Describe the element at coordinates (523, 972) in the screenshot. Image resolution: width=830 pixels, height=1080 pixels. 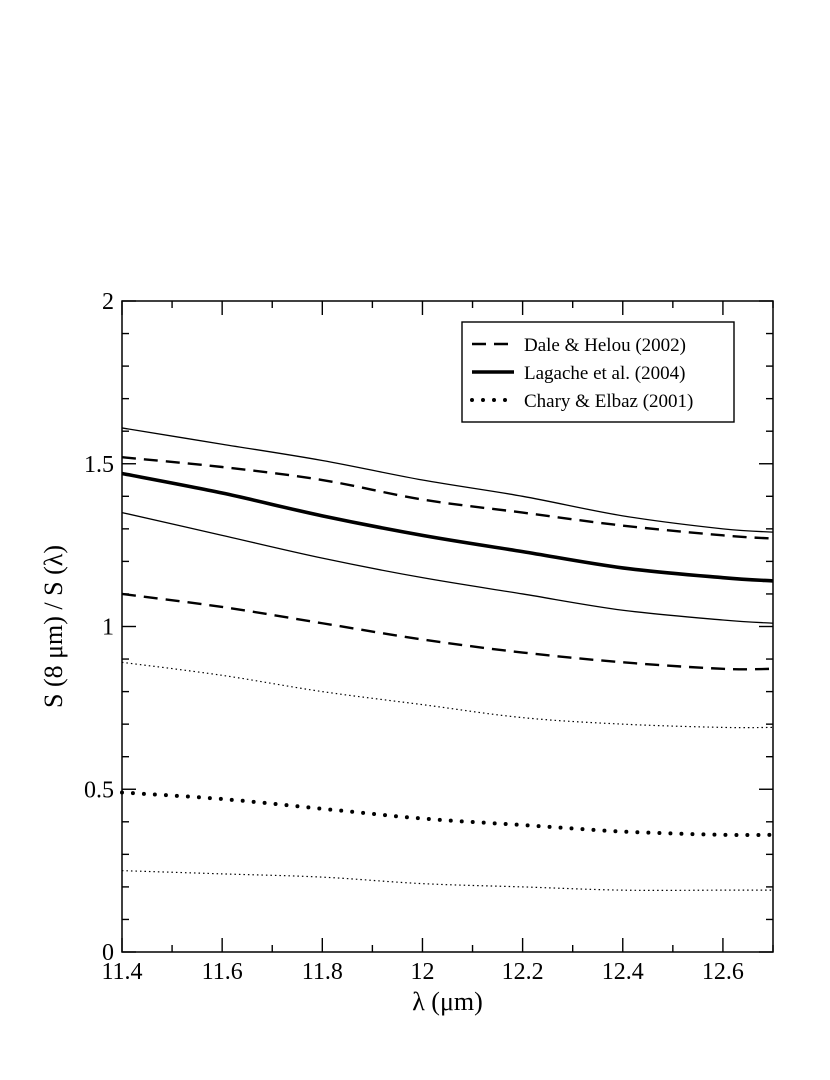
I see `x-tick-label: 12.2` at that location.